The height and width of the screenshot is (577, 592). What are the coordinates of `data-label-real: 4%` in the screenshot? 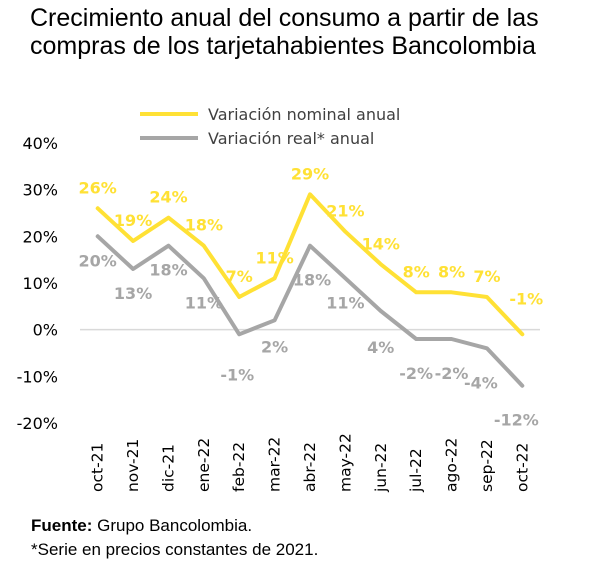 It's located at (380, 347).